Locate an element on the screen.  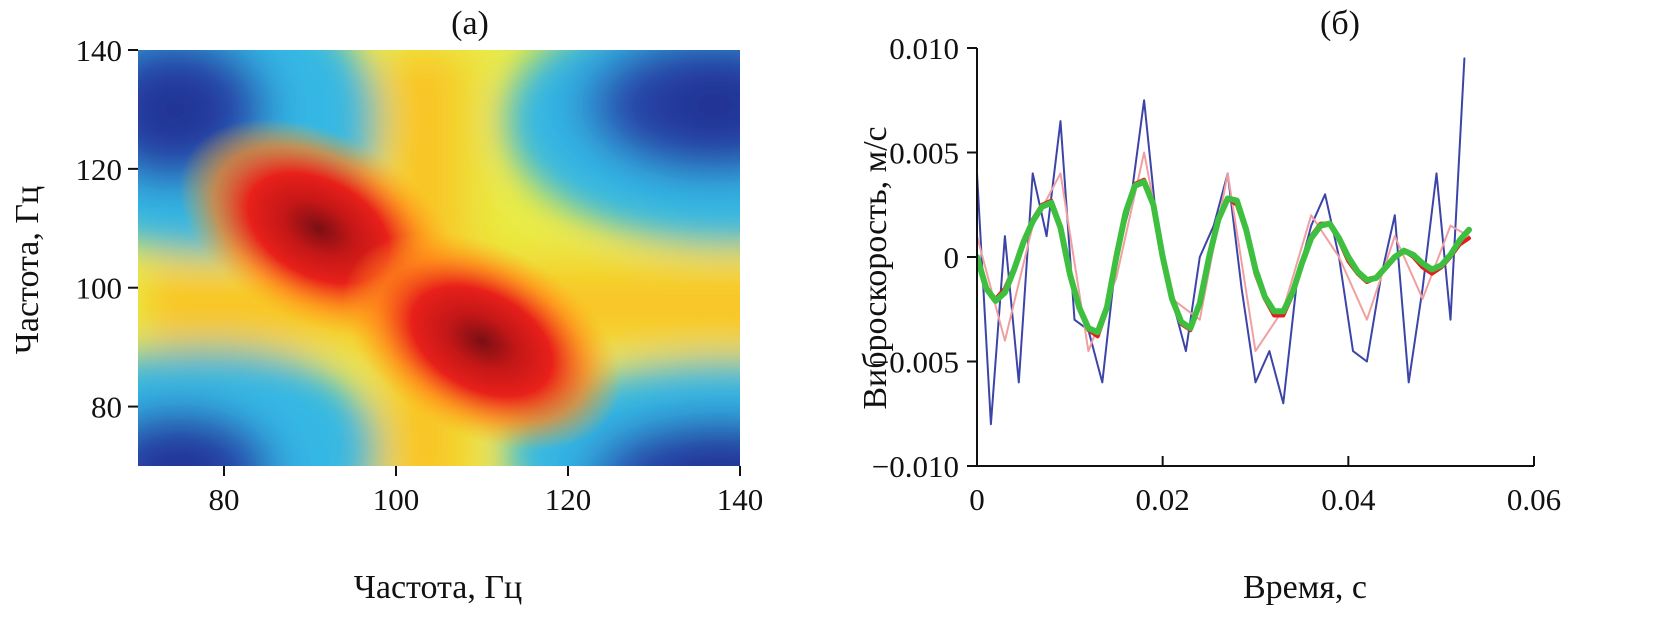
heatmap-blue-bl is located at coordinates (224, 425).